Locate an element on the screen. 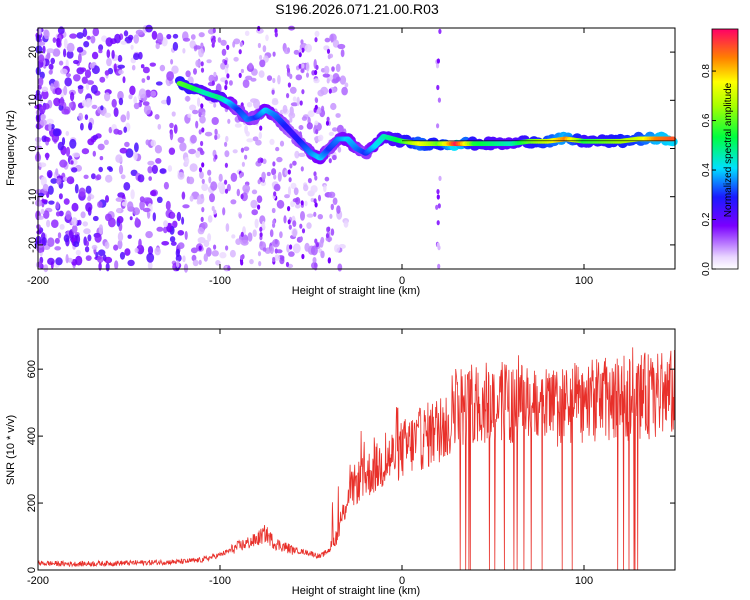 The height and width of the screenshot is (600, 750). y-tick-label: -20 is located at coordinates (33, 245).